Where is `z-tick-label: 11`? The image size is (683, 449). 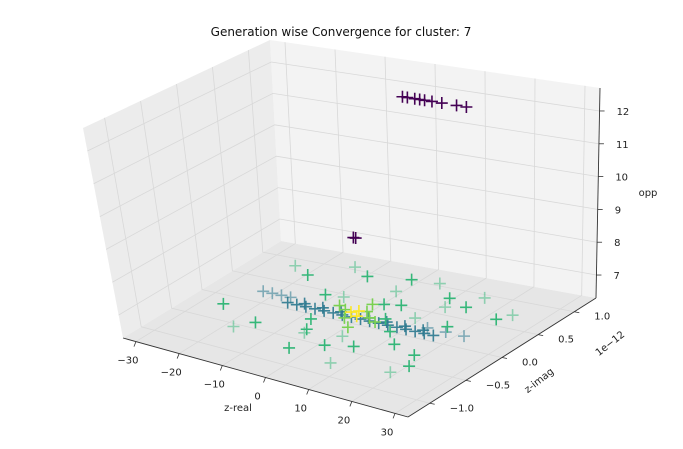
z-tick-label: 11 is located at coordinates (622, 145).